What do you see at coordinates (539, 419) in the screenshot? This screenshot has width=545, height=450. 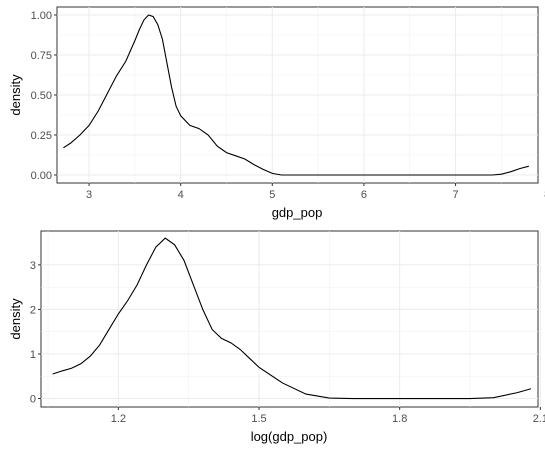 I see `x-tick-label: 2.1` at bounding box center [539, 419].